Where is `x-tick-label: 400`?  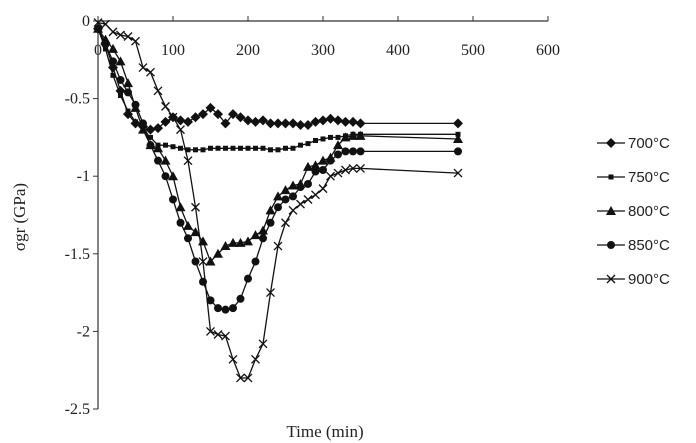
x-tick-label: 400 is located at coordinates (398, 50).